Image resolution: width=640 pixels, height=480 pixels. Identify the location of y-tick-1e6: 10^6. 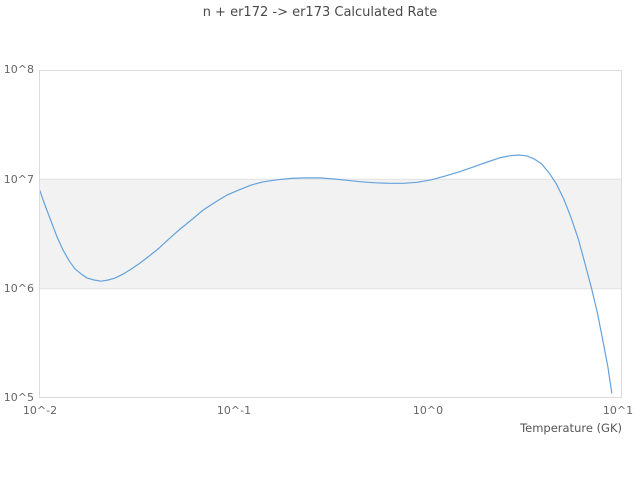
(18, 288).